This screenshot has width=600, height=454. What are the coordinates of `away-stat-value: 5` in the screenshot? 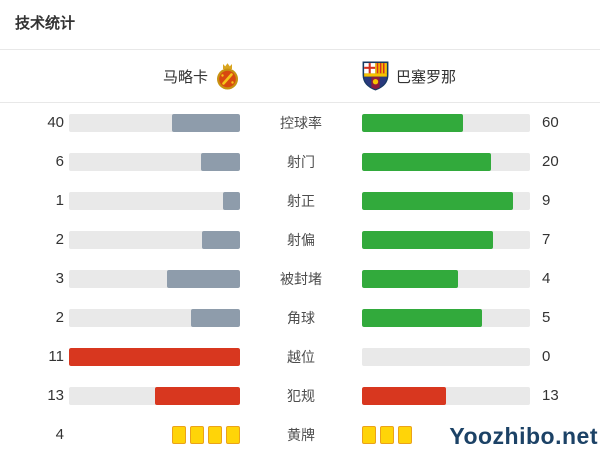 It's located at (546, 317).